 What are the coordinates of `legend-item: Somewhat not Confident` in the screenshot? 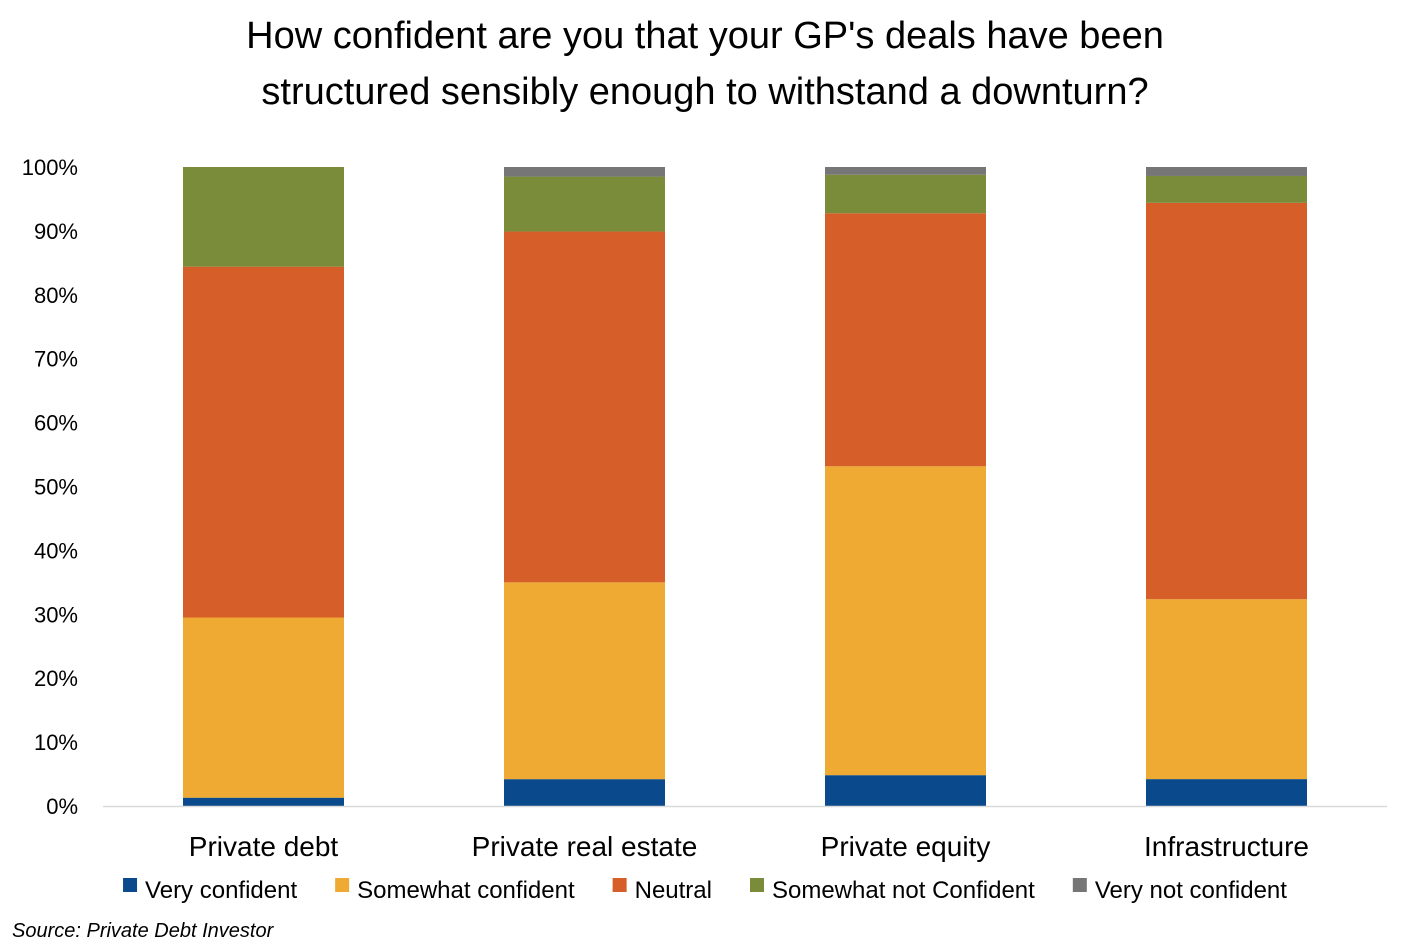 It's located at (892, 890).